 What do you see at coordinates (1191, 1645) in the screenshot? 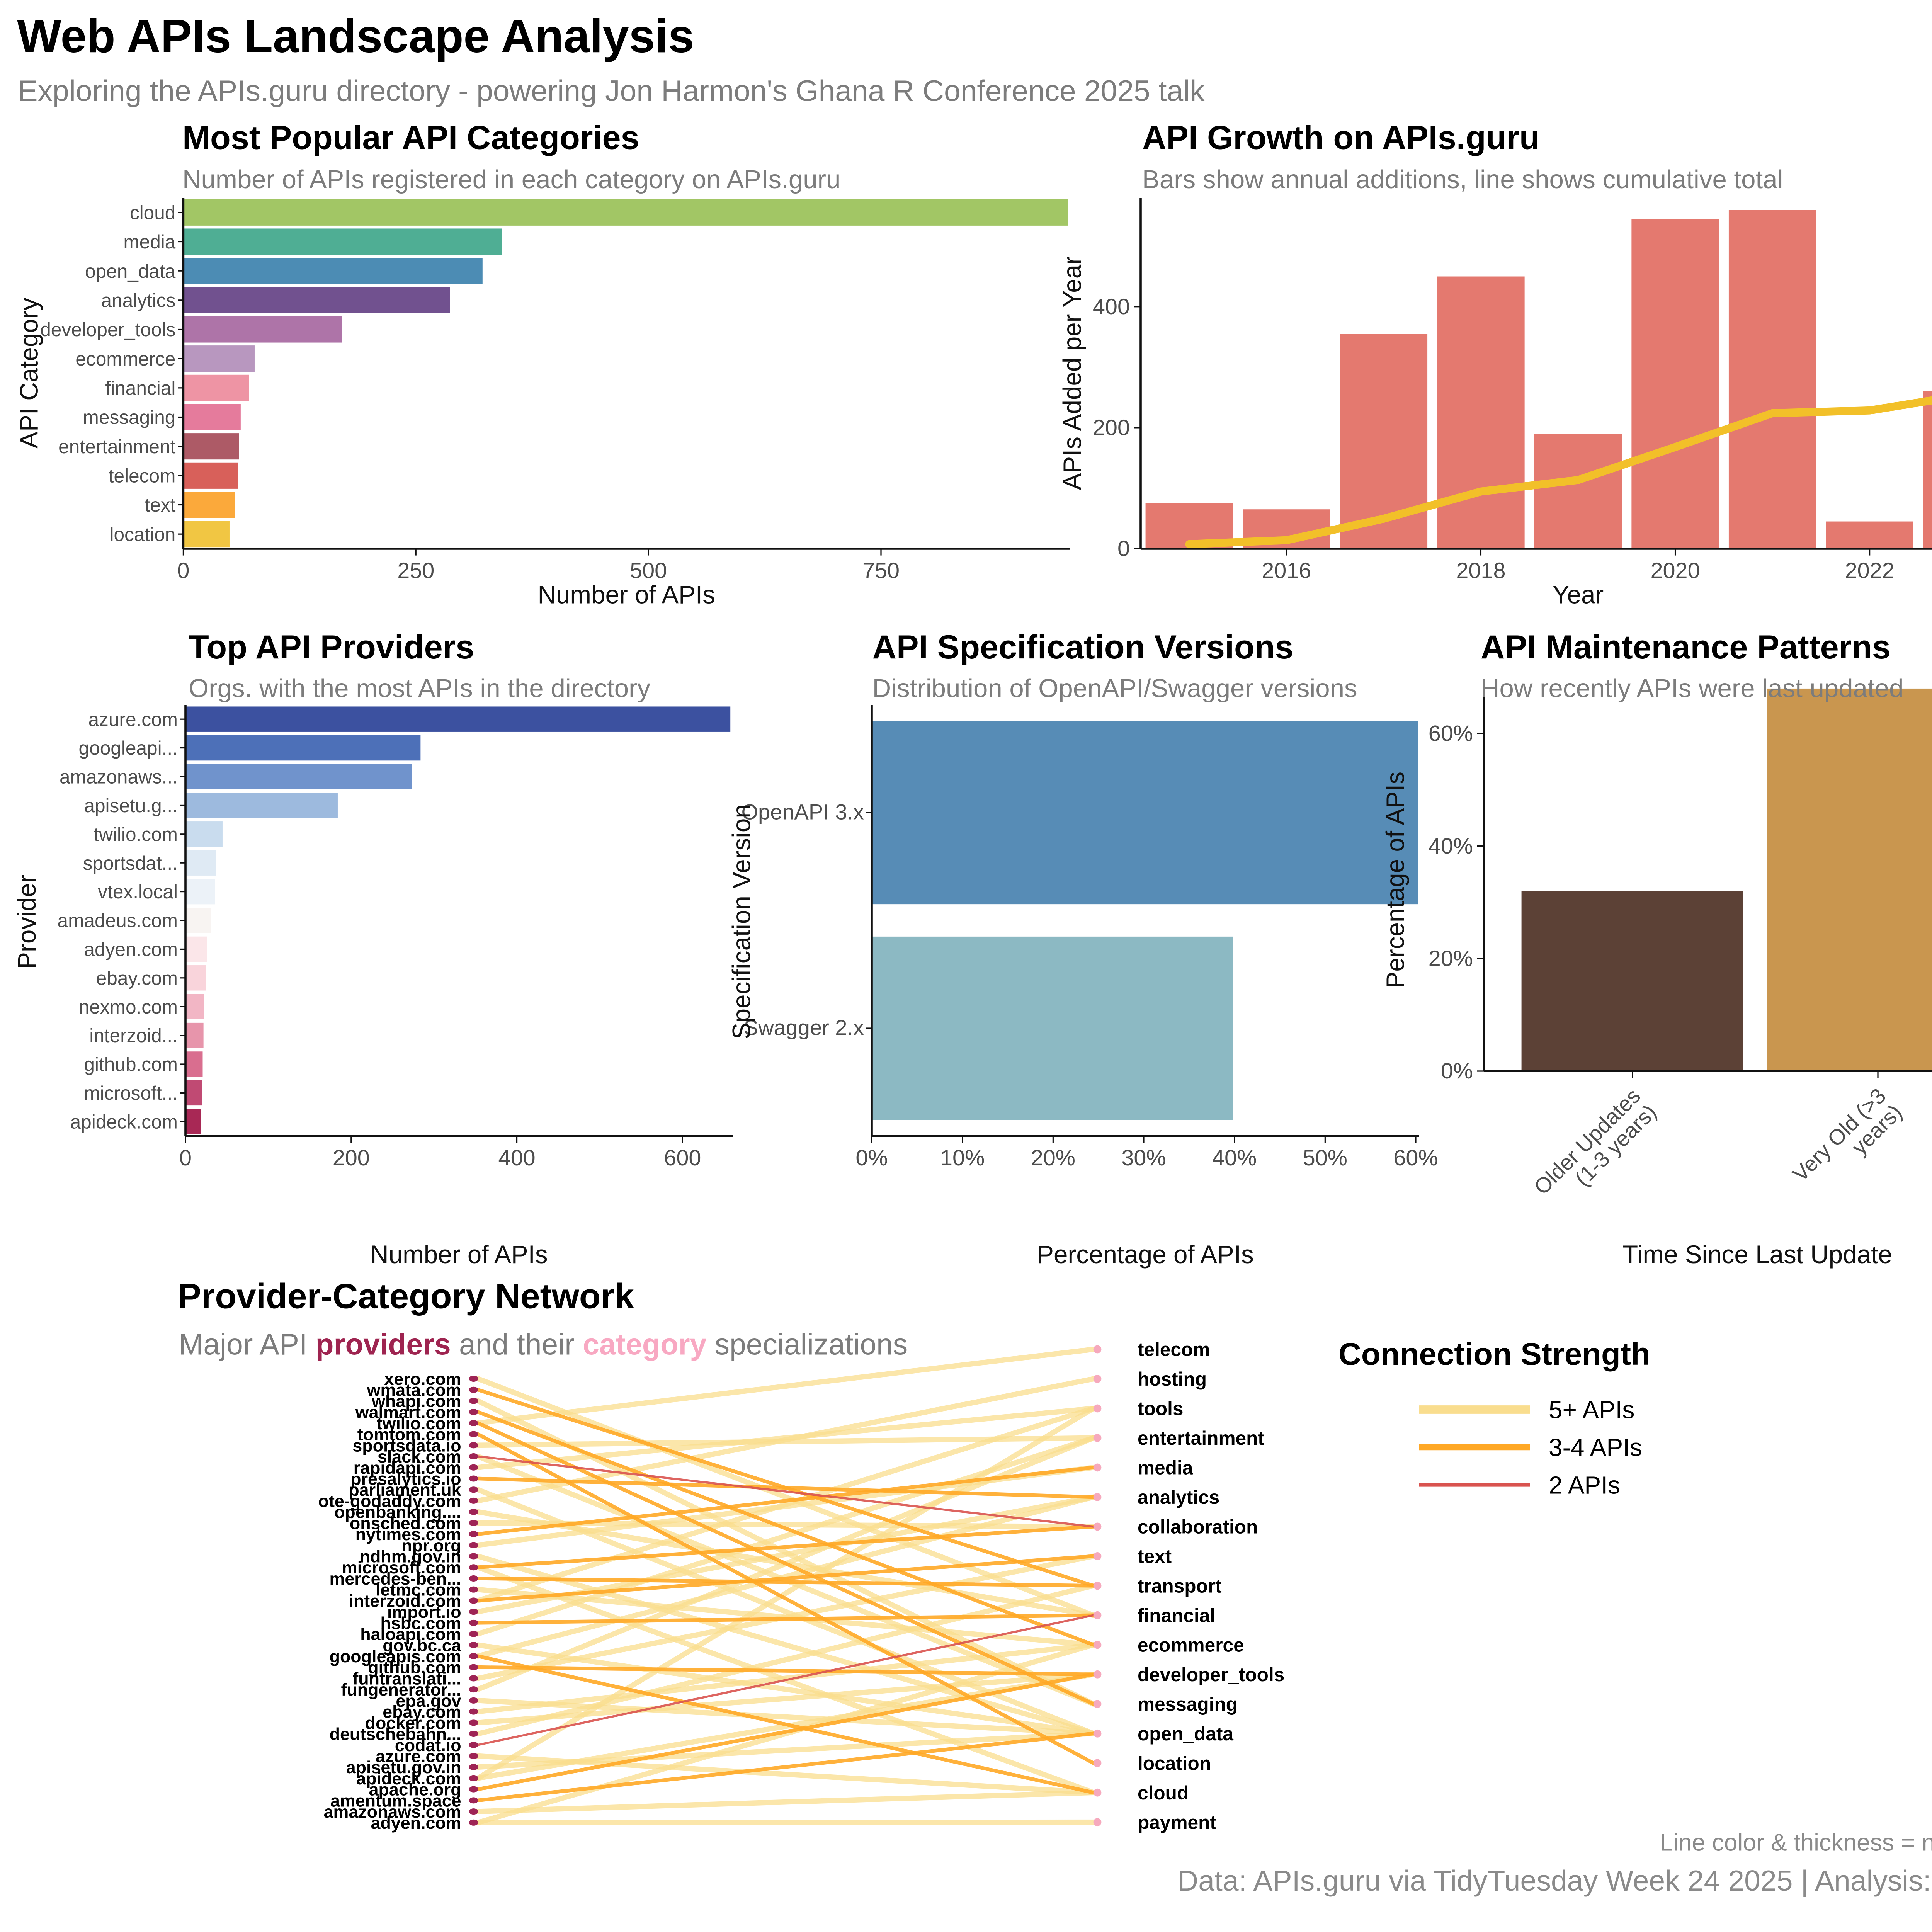
I see `network-category-label: ecommerce` at bounding box center [1191, 1645].